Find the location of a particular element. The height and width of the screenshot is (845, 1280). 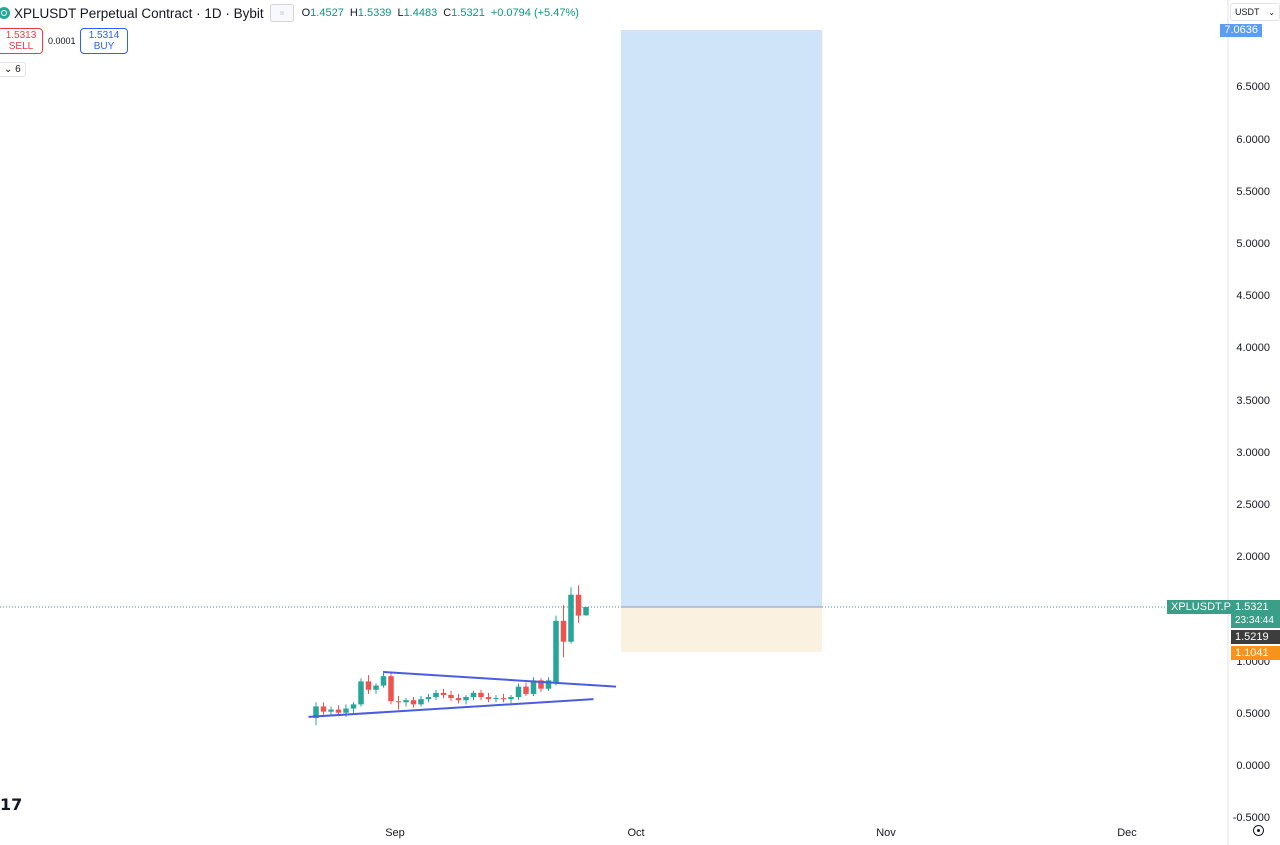

price-axis-label: 5.0000 is located at coordinates (1253, 244).